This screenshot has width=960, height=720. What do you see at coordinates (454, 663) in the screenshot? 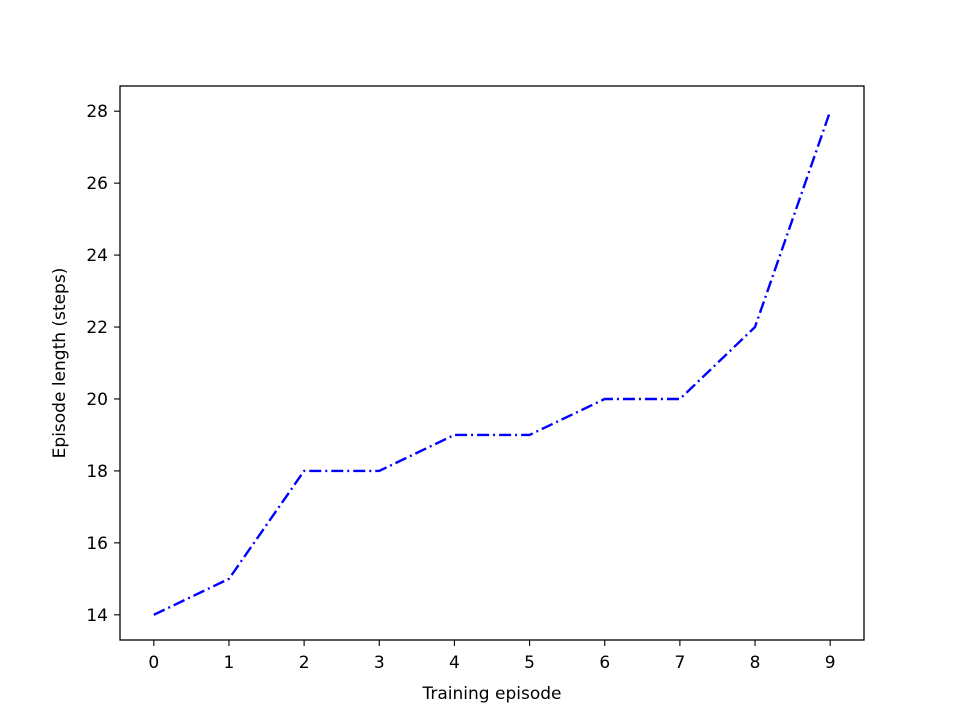
I see `x-tick-label: 4` at bounding box center [454, 663].